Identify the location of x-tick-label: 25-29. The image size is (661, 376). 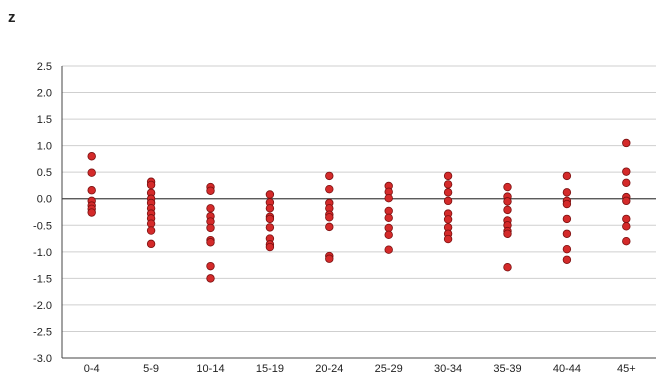
(389, 369).